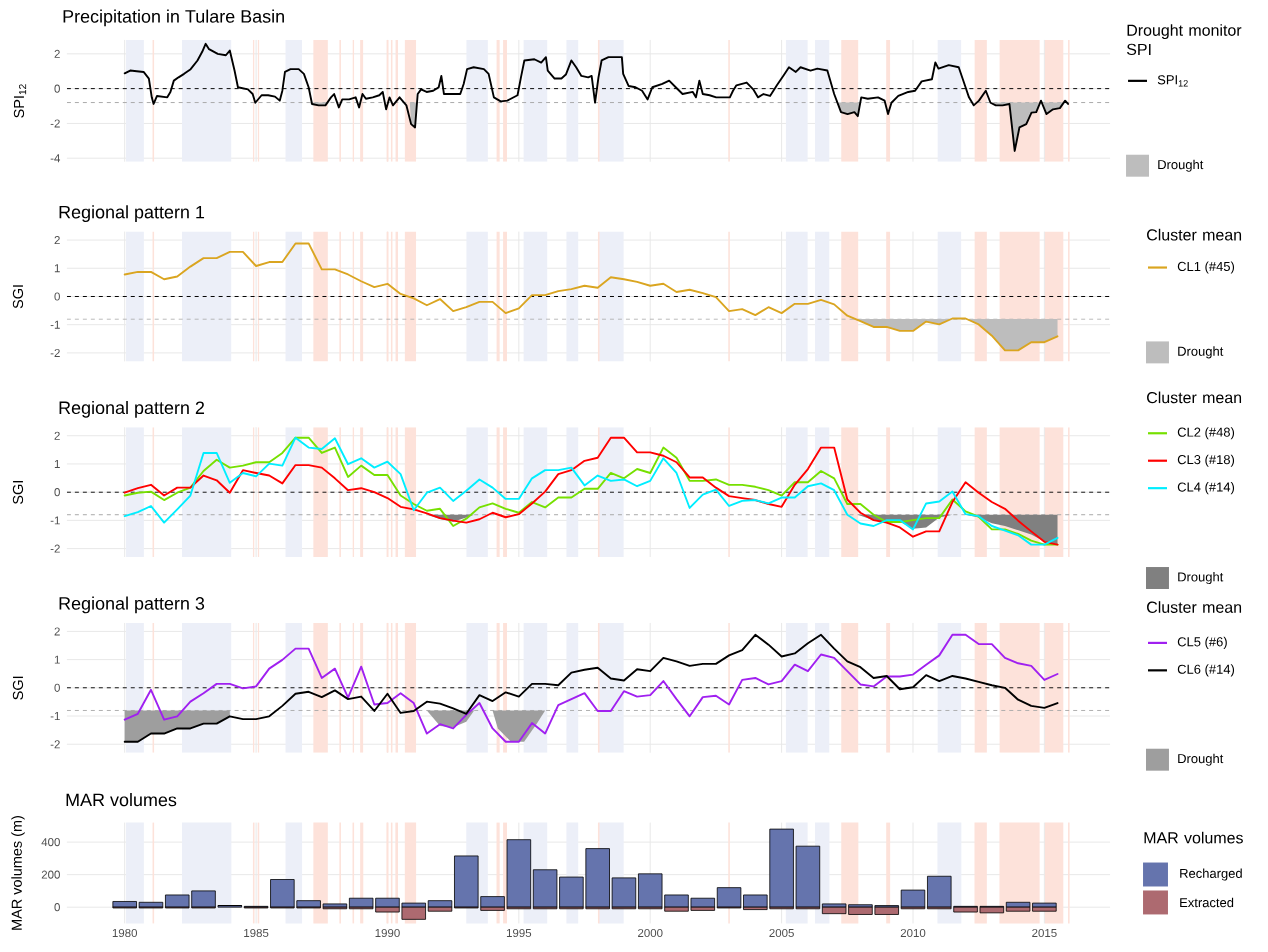  I want to click on legend-label: CL1 (#45), so click(1206, 267).